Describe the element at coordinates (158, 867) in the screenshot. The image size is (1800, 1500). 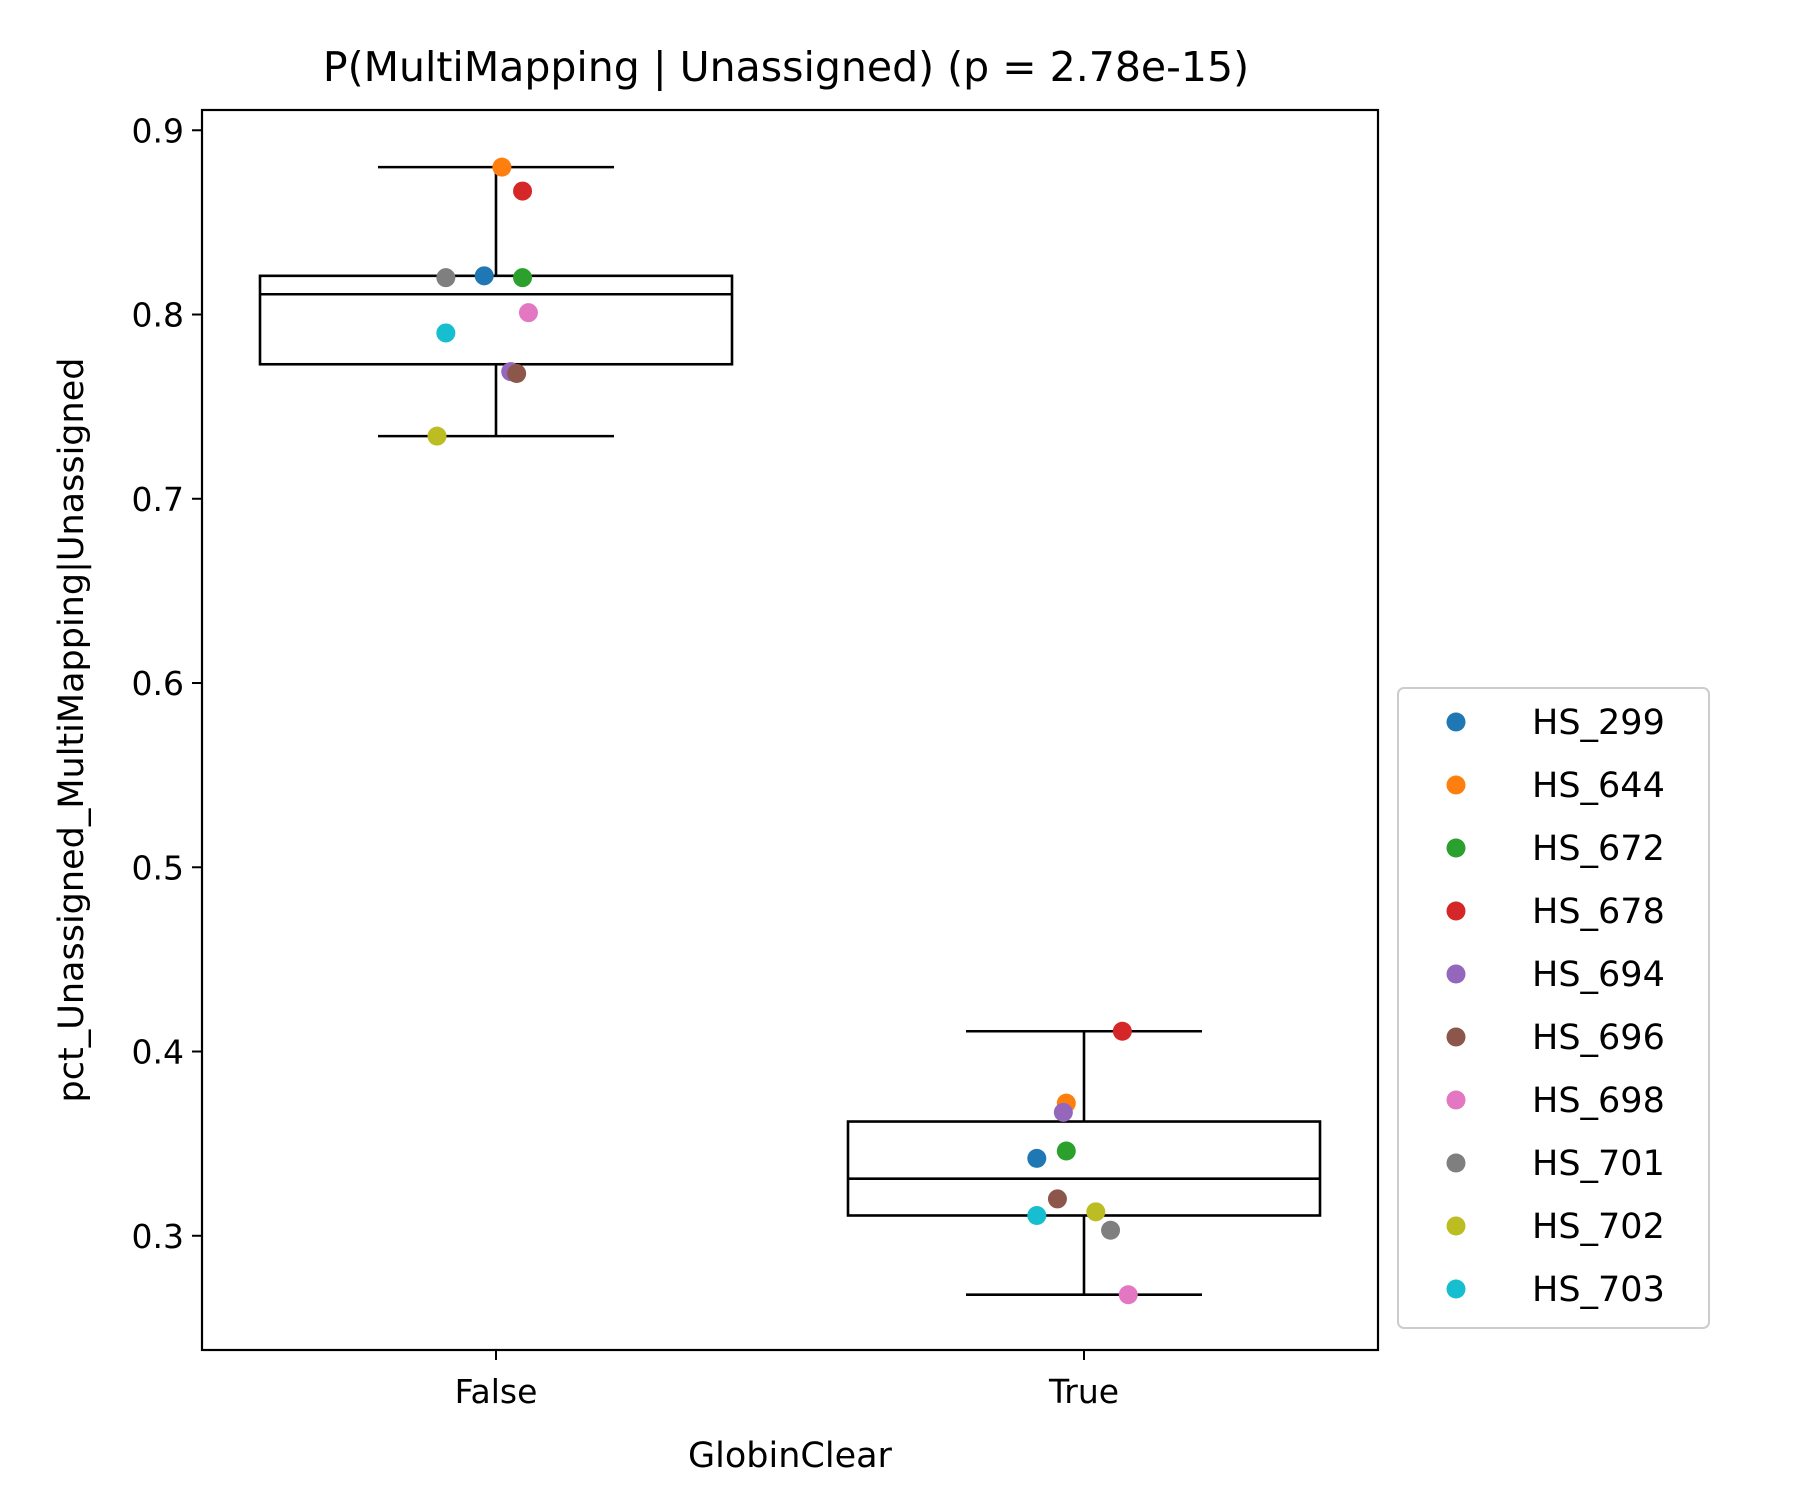
I see `y-tick-label: 0.5` at that location.